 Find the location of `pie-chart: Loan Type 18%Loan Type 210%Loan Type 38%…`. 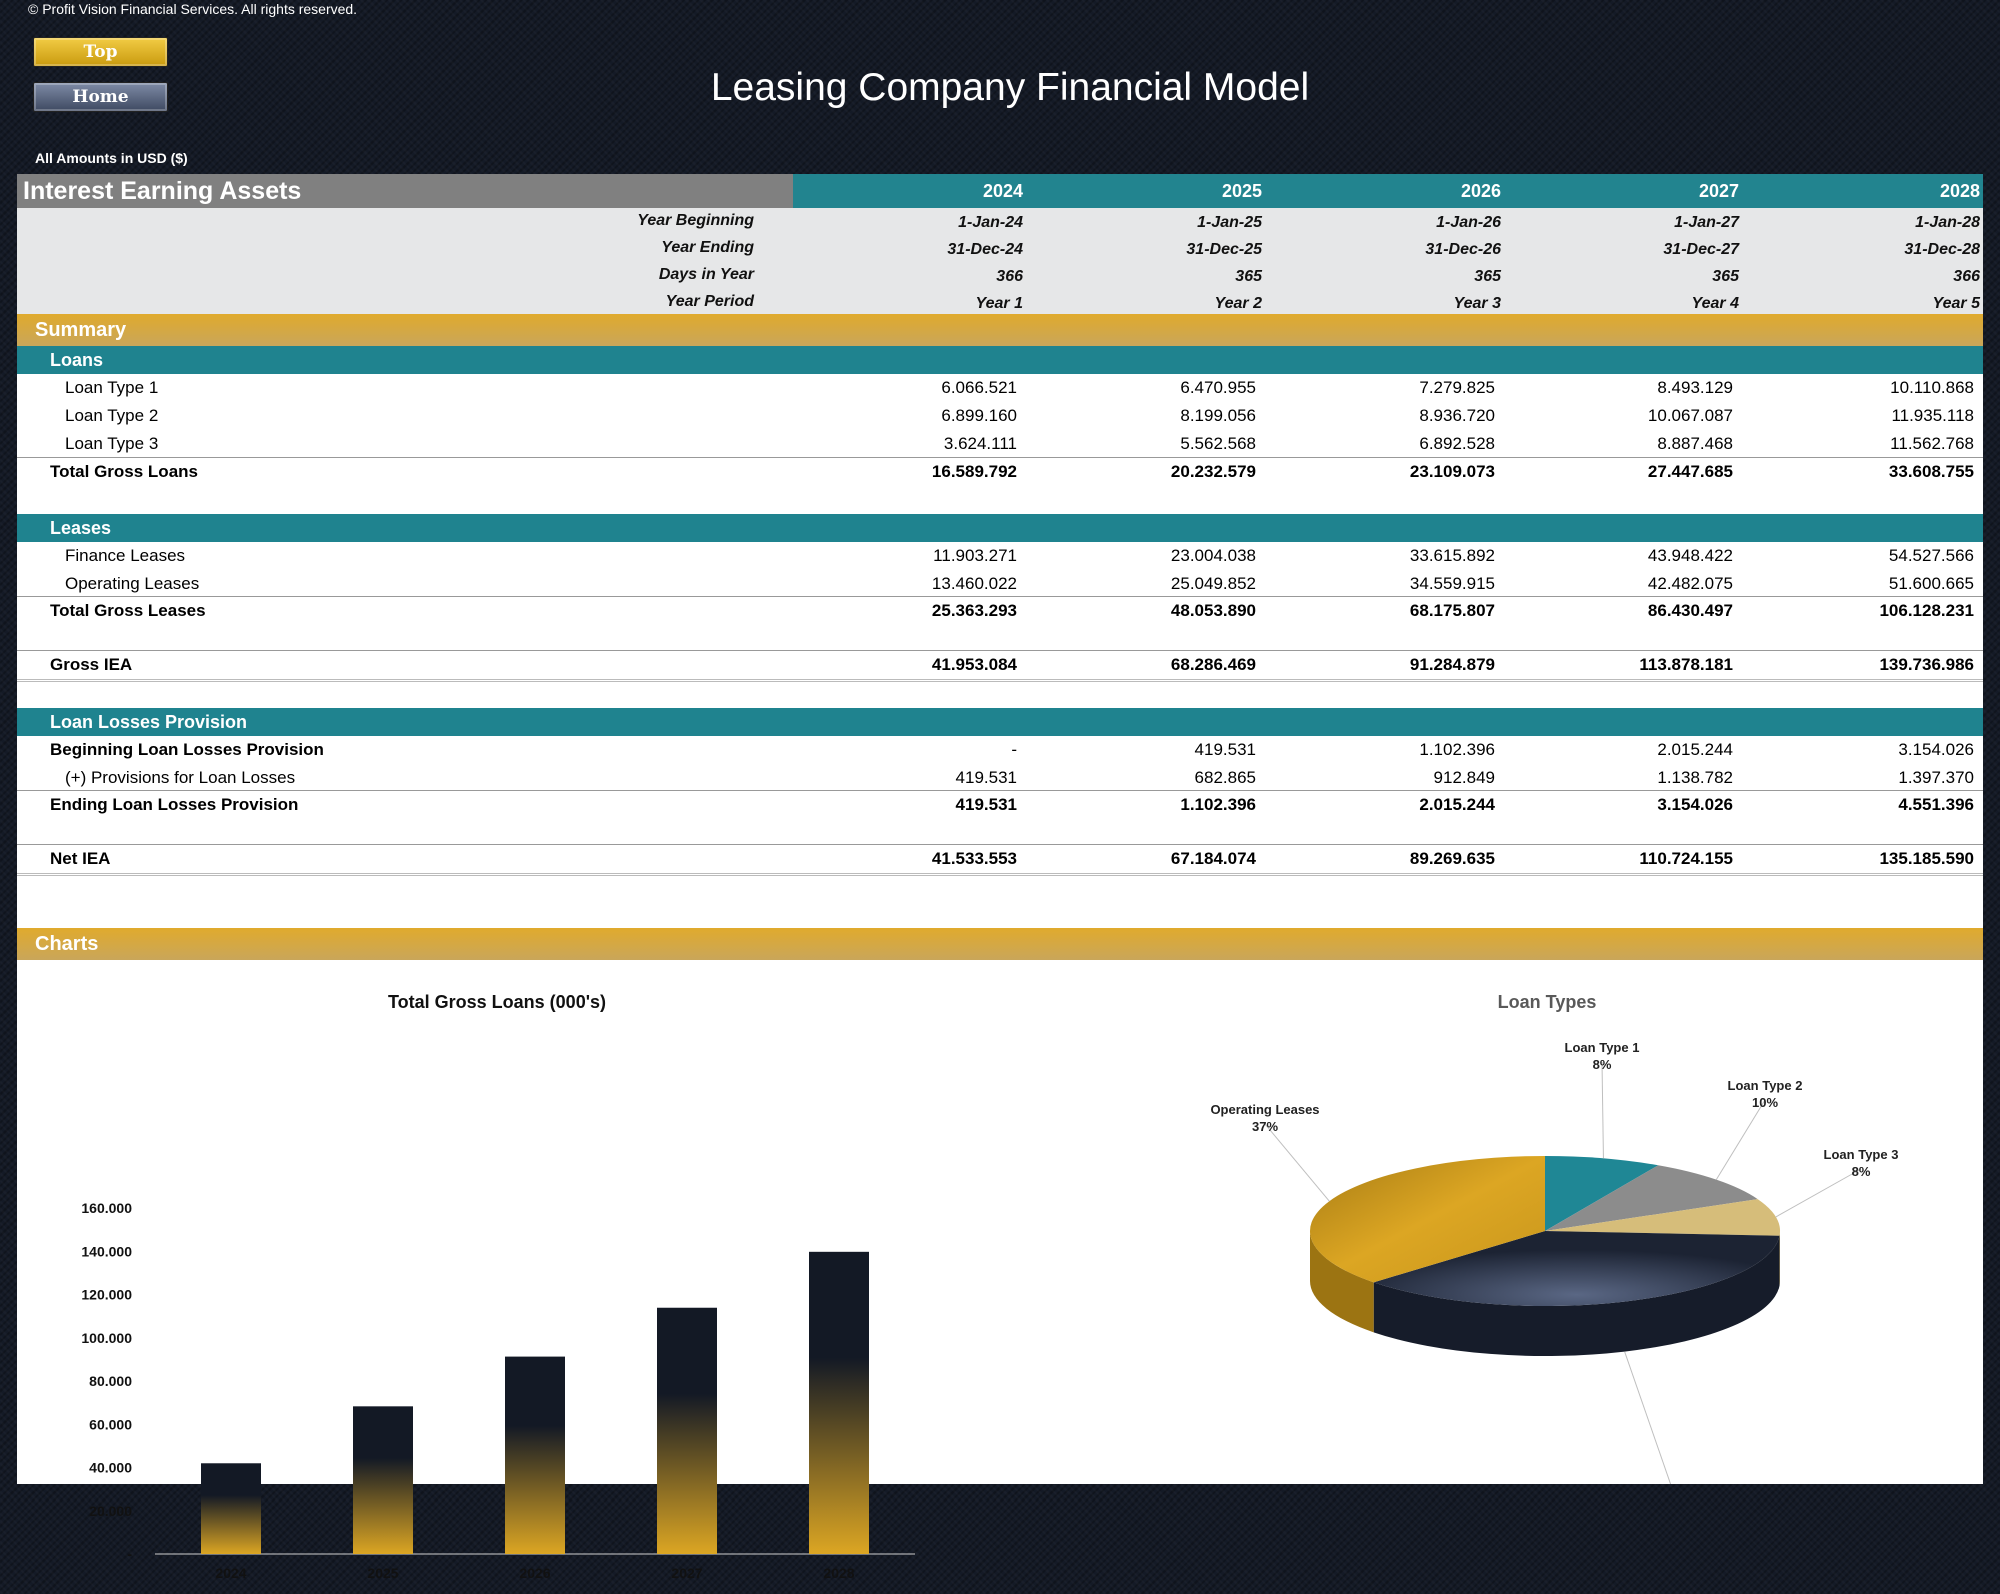

pie-chart: Loan Type 18%Loan Type 210%Loan Type 38%… is located at coordinates (1547, 1249).